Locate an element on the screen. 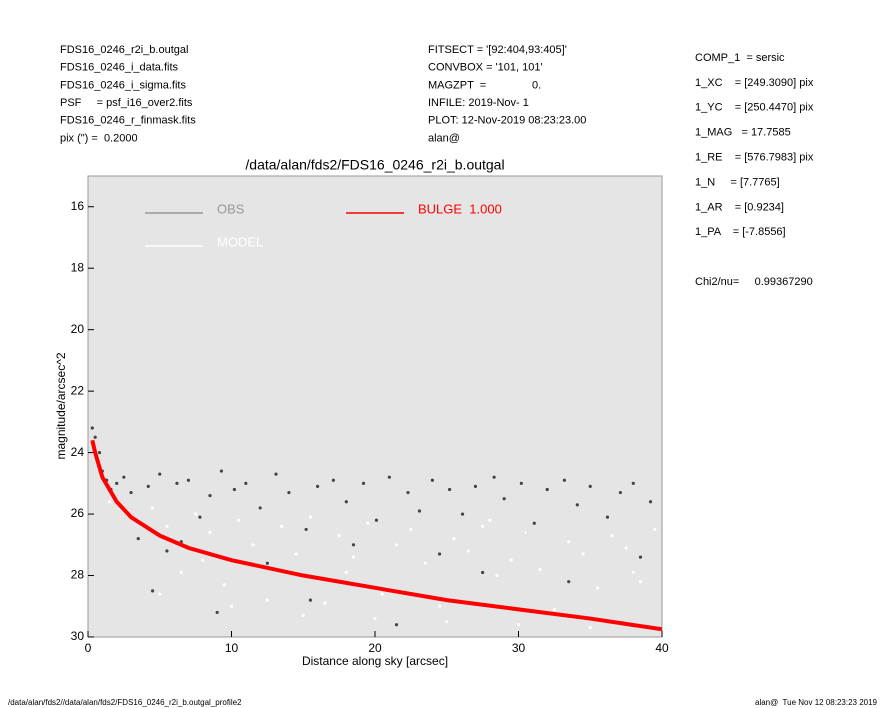 This screenshot has height=708, width=885. y-tick-label: 24 is located at coordinates (78, 452).